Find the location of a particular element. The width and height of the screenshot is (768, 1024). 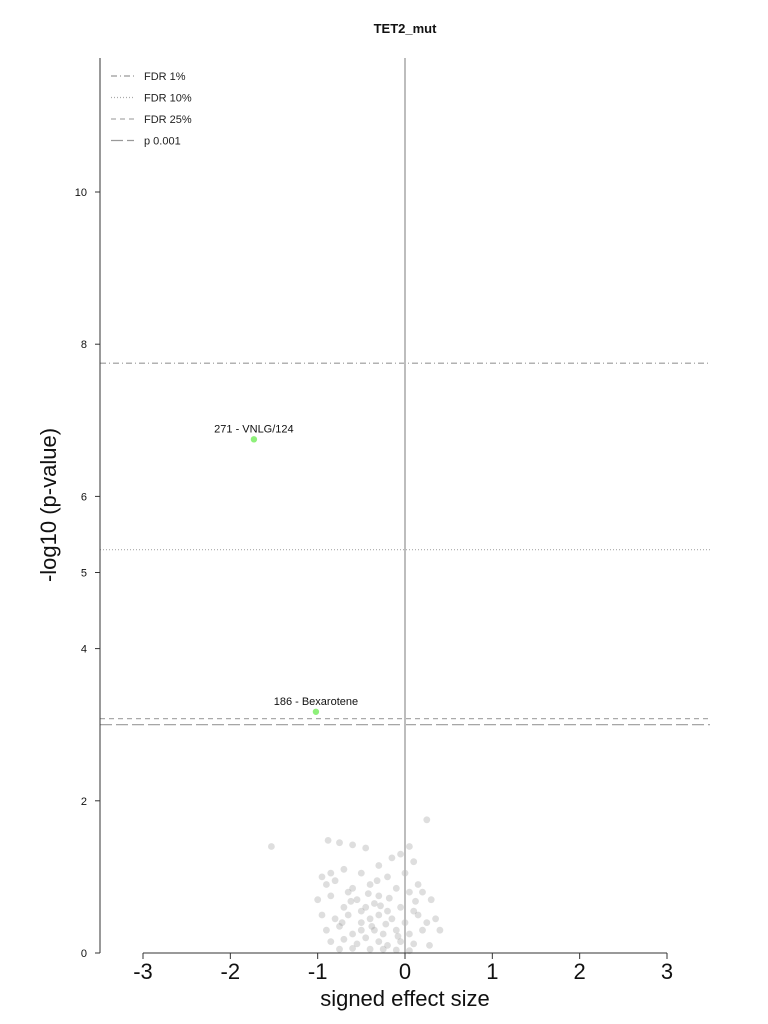

x-tick-label: 2 is located at coordinates (580, 971).